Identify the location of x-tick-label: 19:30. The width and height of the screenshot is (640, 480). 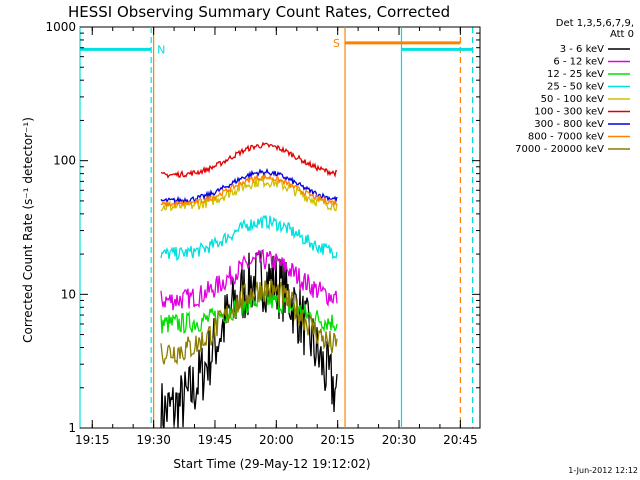
(153, 440).